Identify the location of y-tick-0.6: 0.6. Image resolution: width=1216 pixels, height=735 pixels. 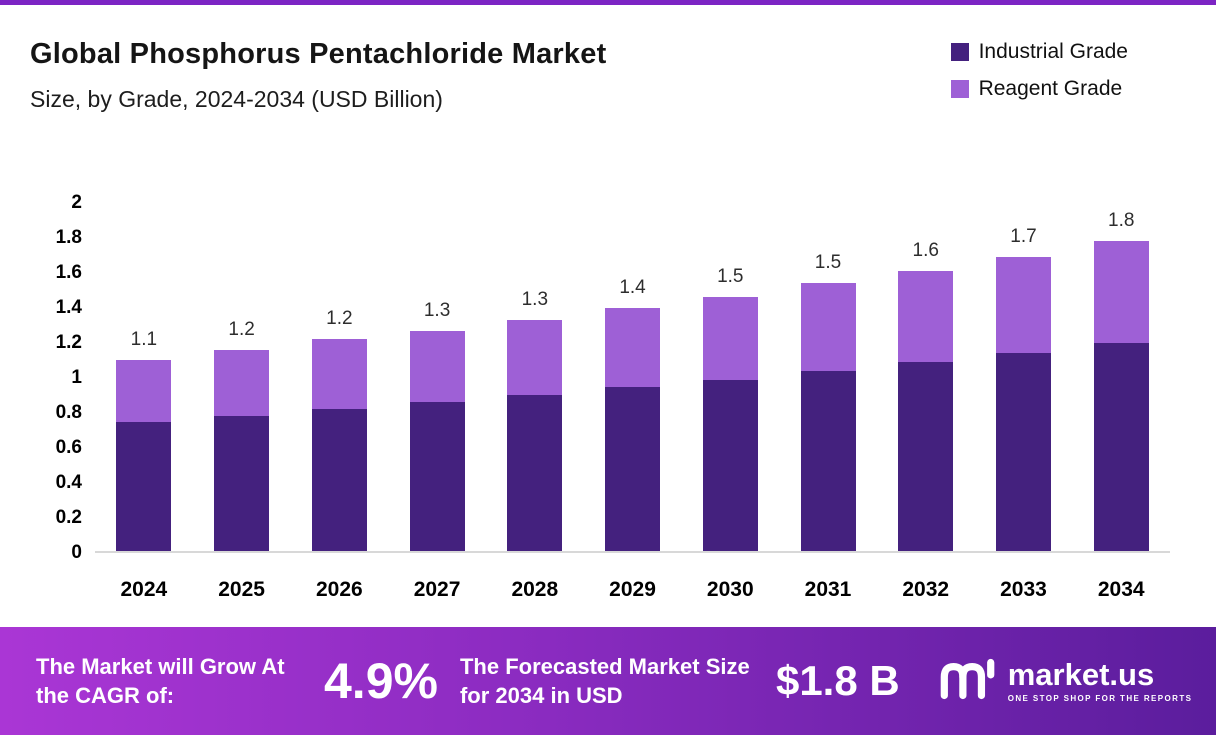
(68, 447).